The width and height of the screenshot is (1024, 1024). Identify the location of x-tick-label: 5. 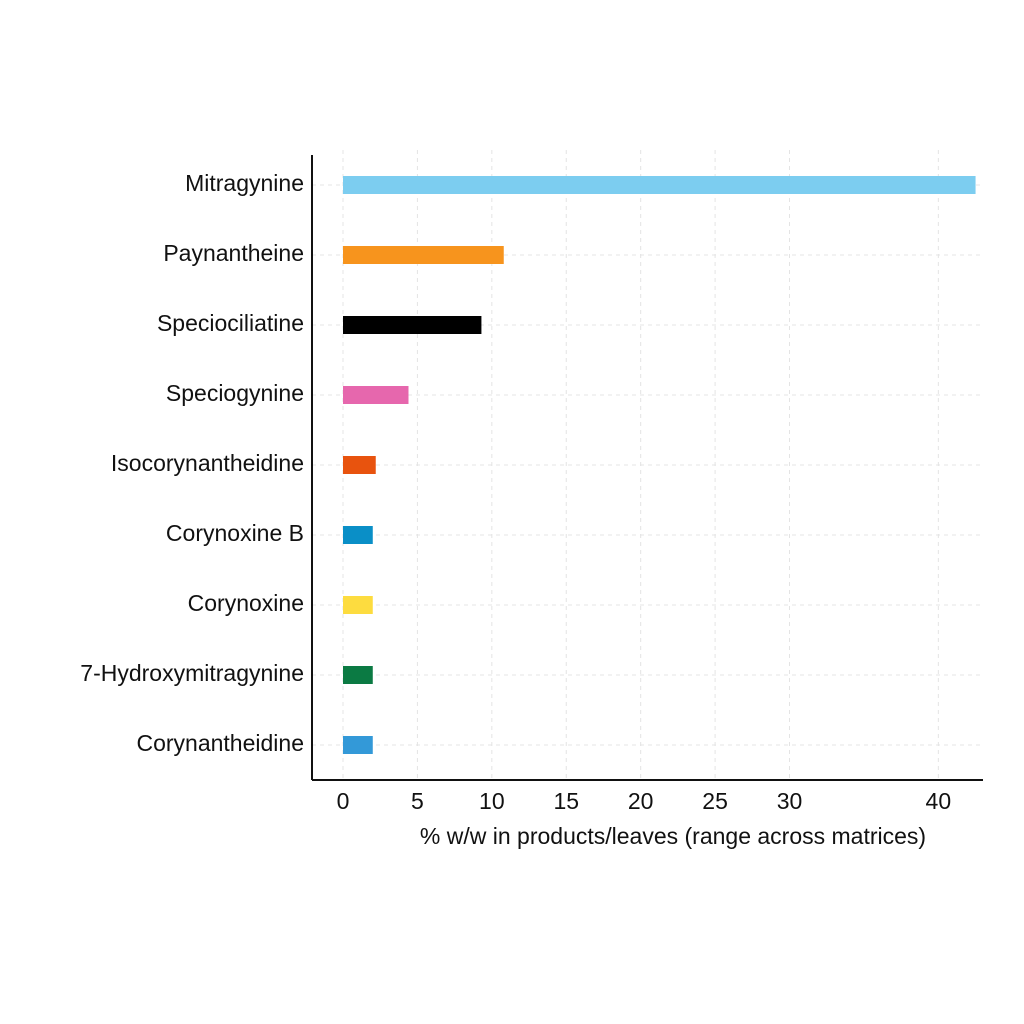
(417, 801).